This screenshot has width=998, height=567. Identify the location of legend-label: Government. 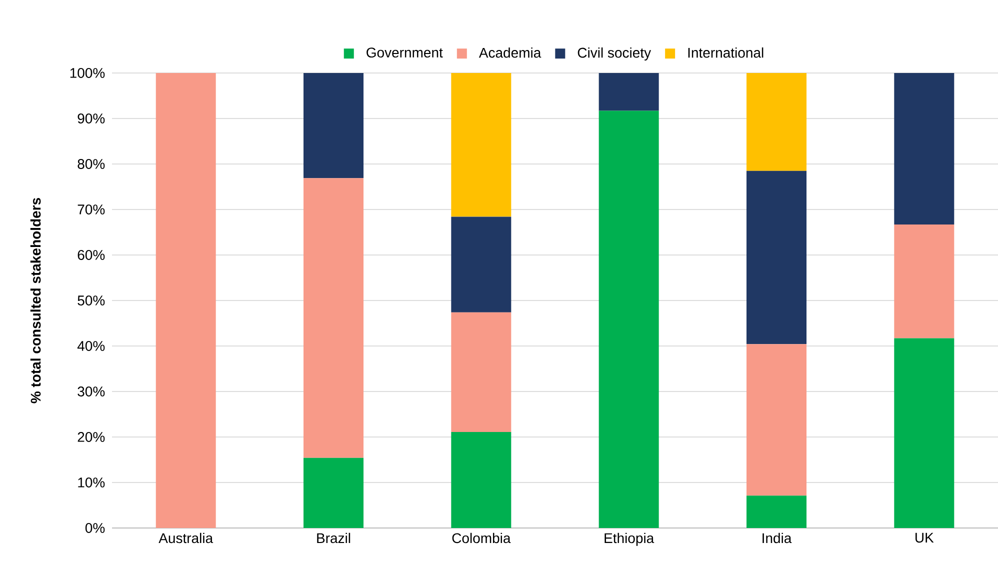
(404, 53).